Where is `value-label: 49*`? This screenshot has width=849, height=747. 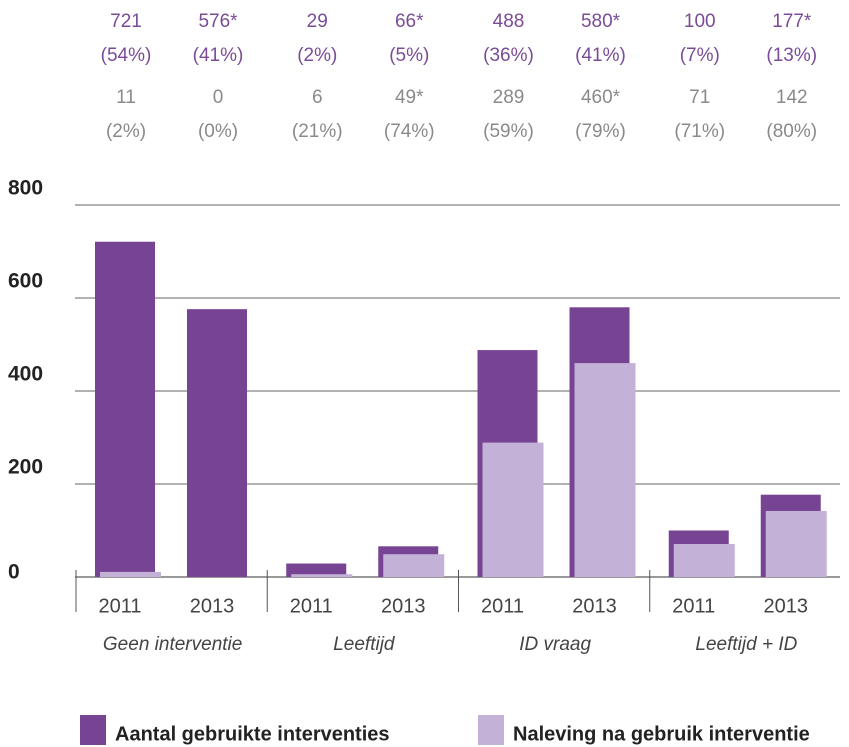 value-label: 49* is located at coordinates (409, 97).